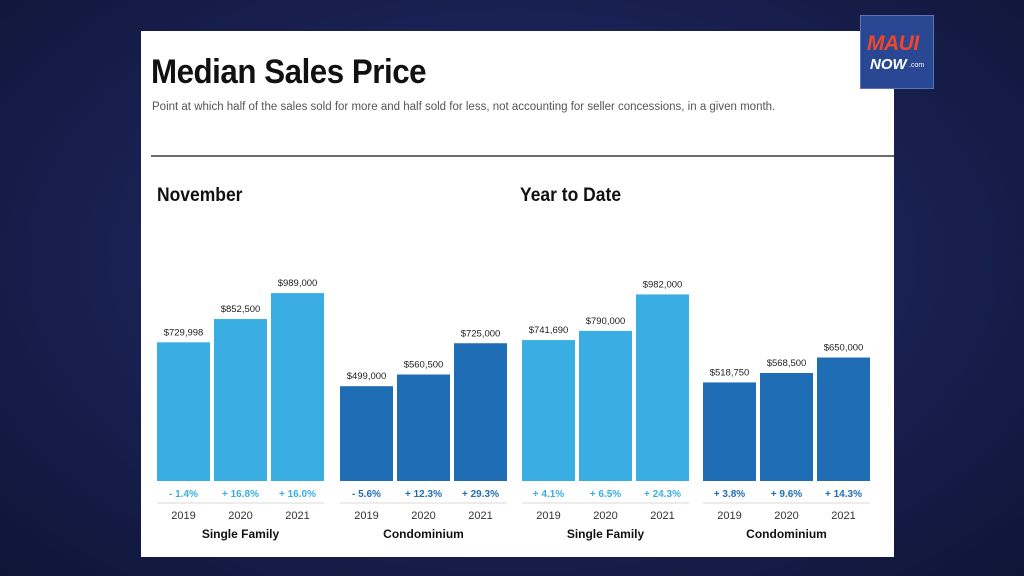 The image size is (1024, 576). What do you see at coordinates (522, 156) in the screenshot?
I see `divider` at bounding box center [522, 156].